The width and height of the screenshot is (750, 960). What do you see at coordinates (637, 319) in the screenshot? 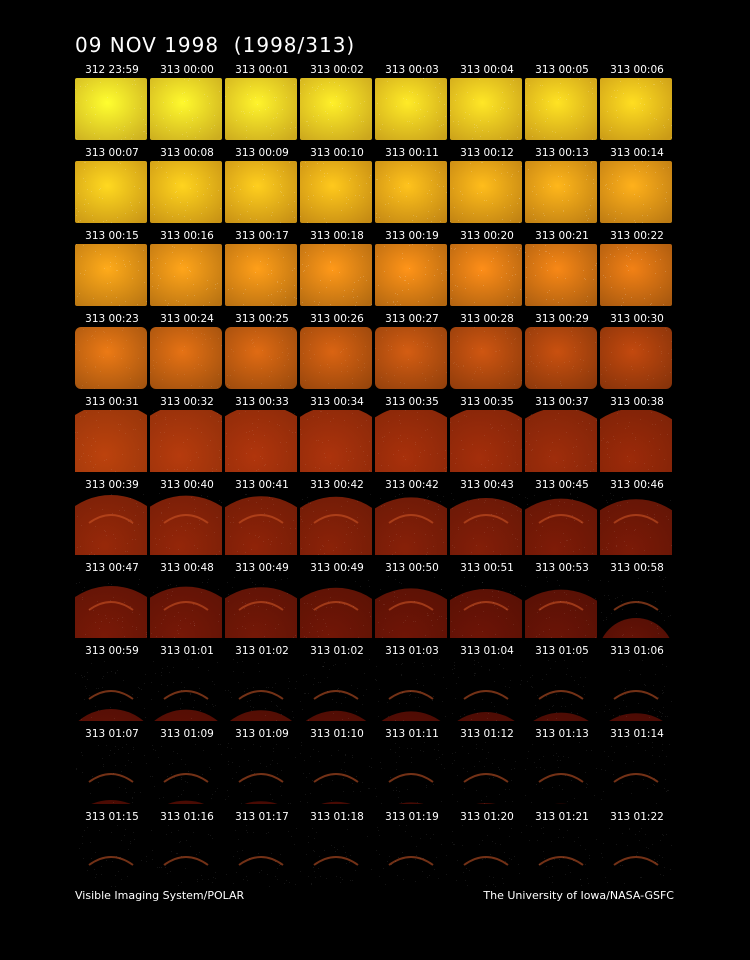
I see `frame-timestamp: 313 00:30` at bounding box center [637, 319].